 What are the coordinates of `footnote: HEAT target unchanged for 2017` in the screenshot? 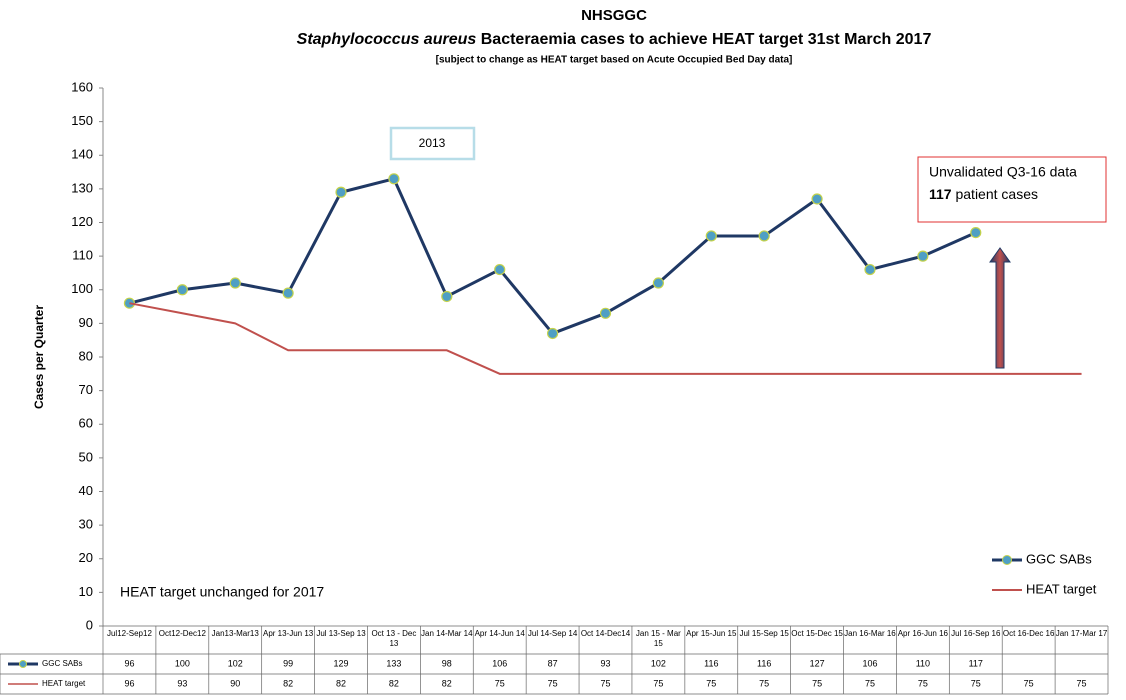 It's located at (222, 592).